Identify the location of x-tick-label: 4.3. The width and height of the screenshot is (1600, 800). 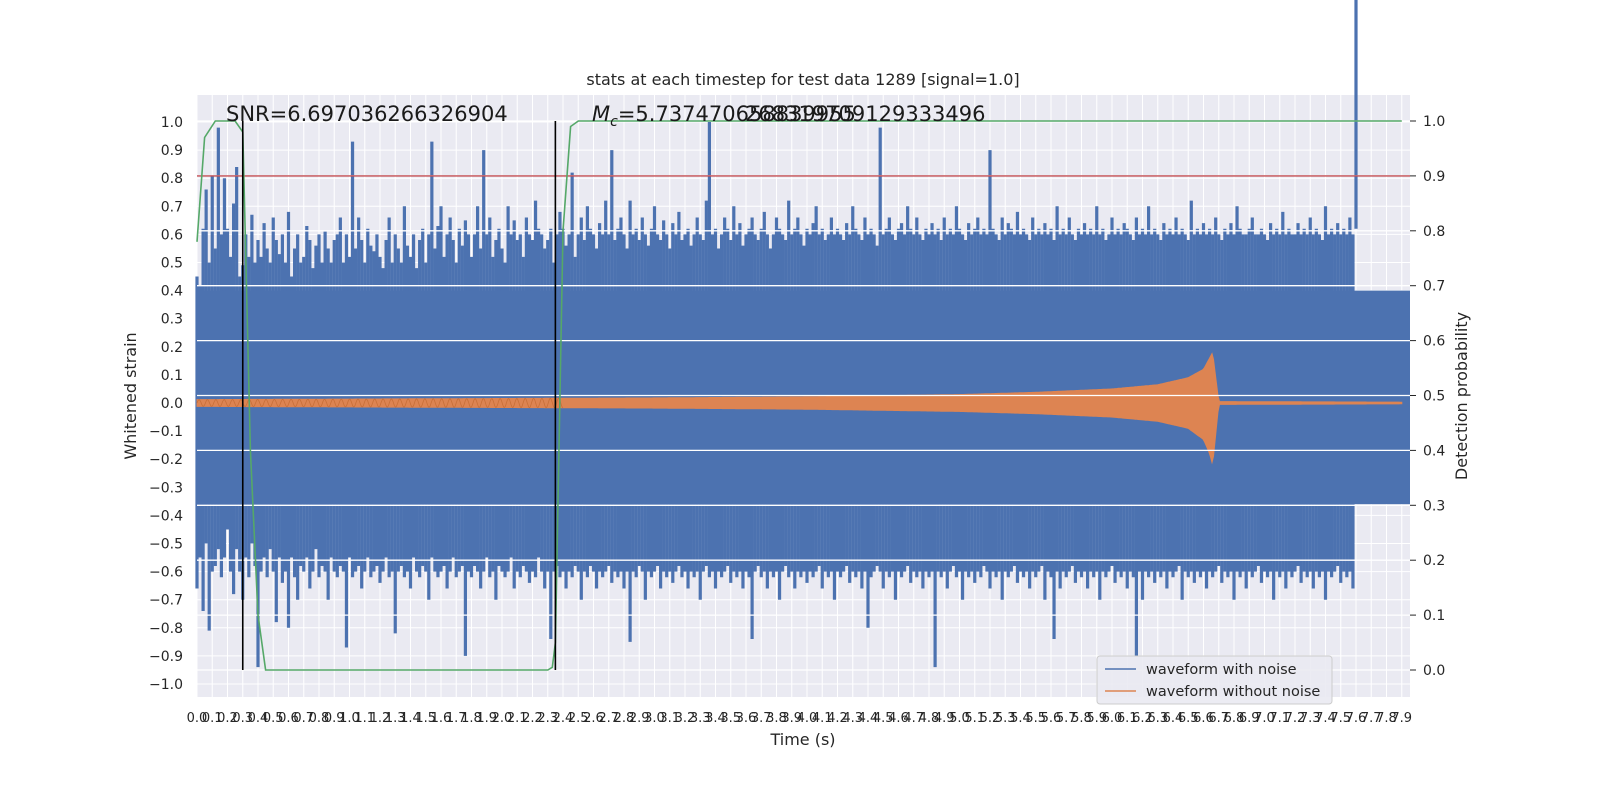
(852, 718).